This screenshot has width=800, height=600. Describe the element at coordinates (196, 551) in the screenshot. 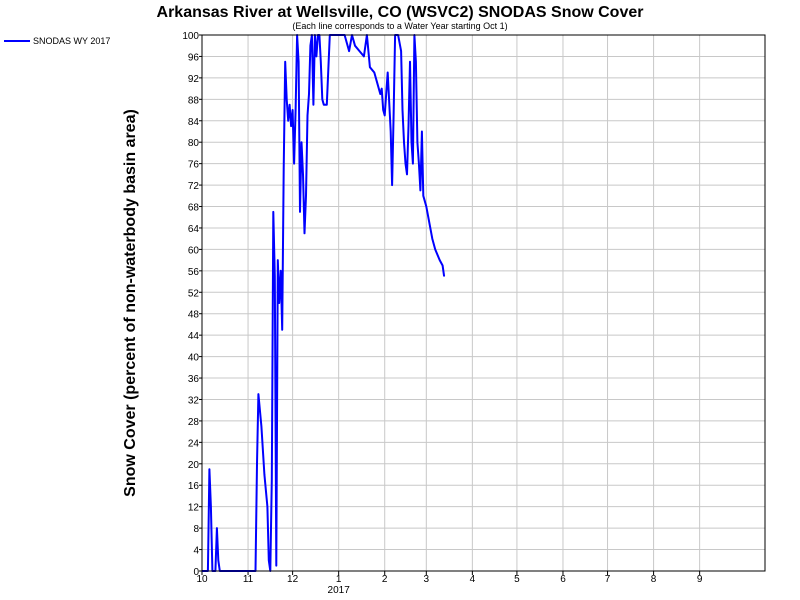

I see `y-tick-label: 4` at that location.